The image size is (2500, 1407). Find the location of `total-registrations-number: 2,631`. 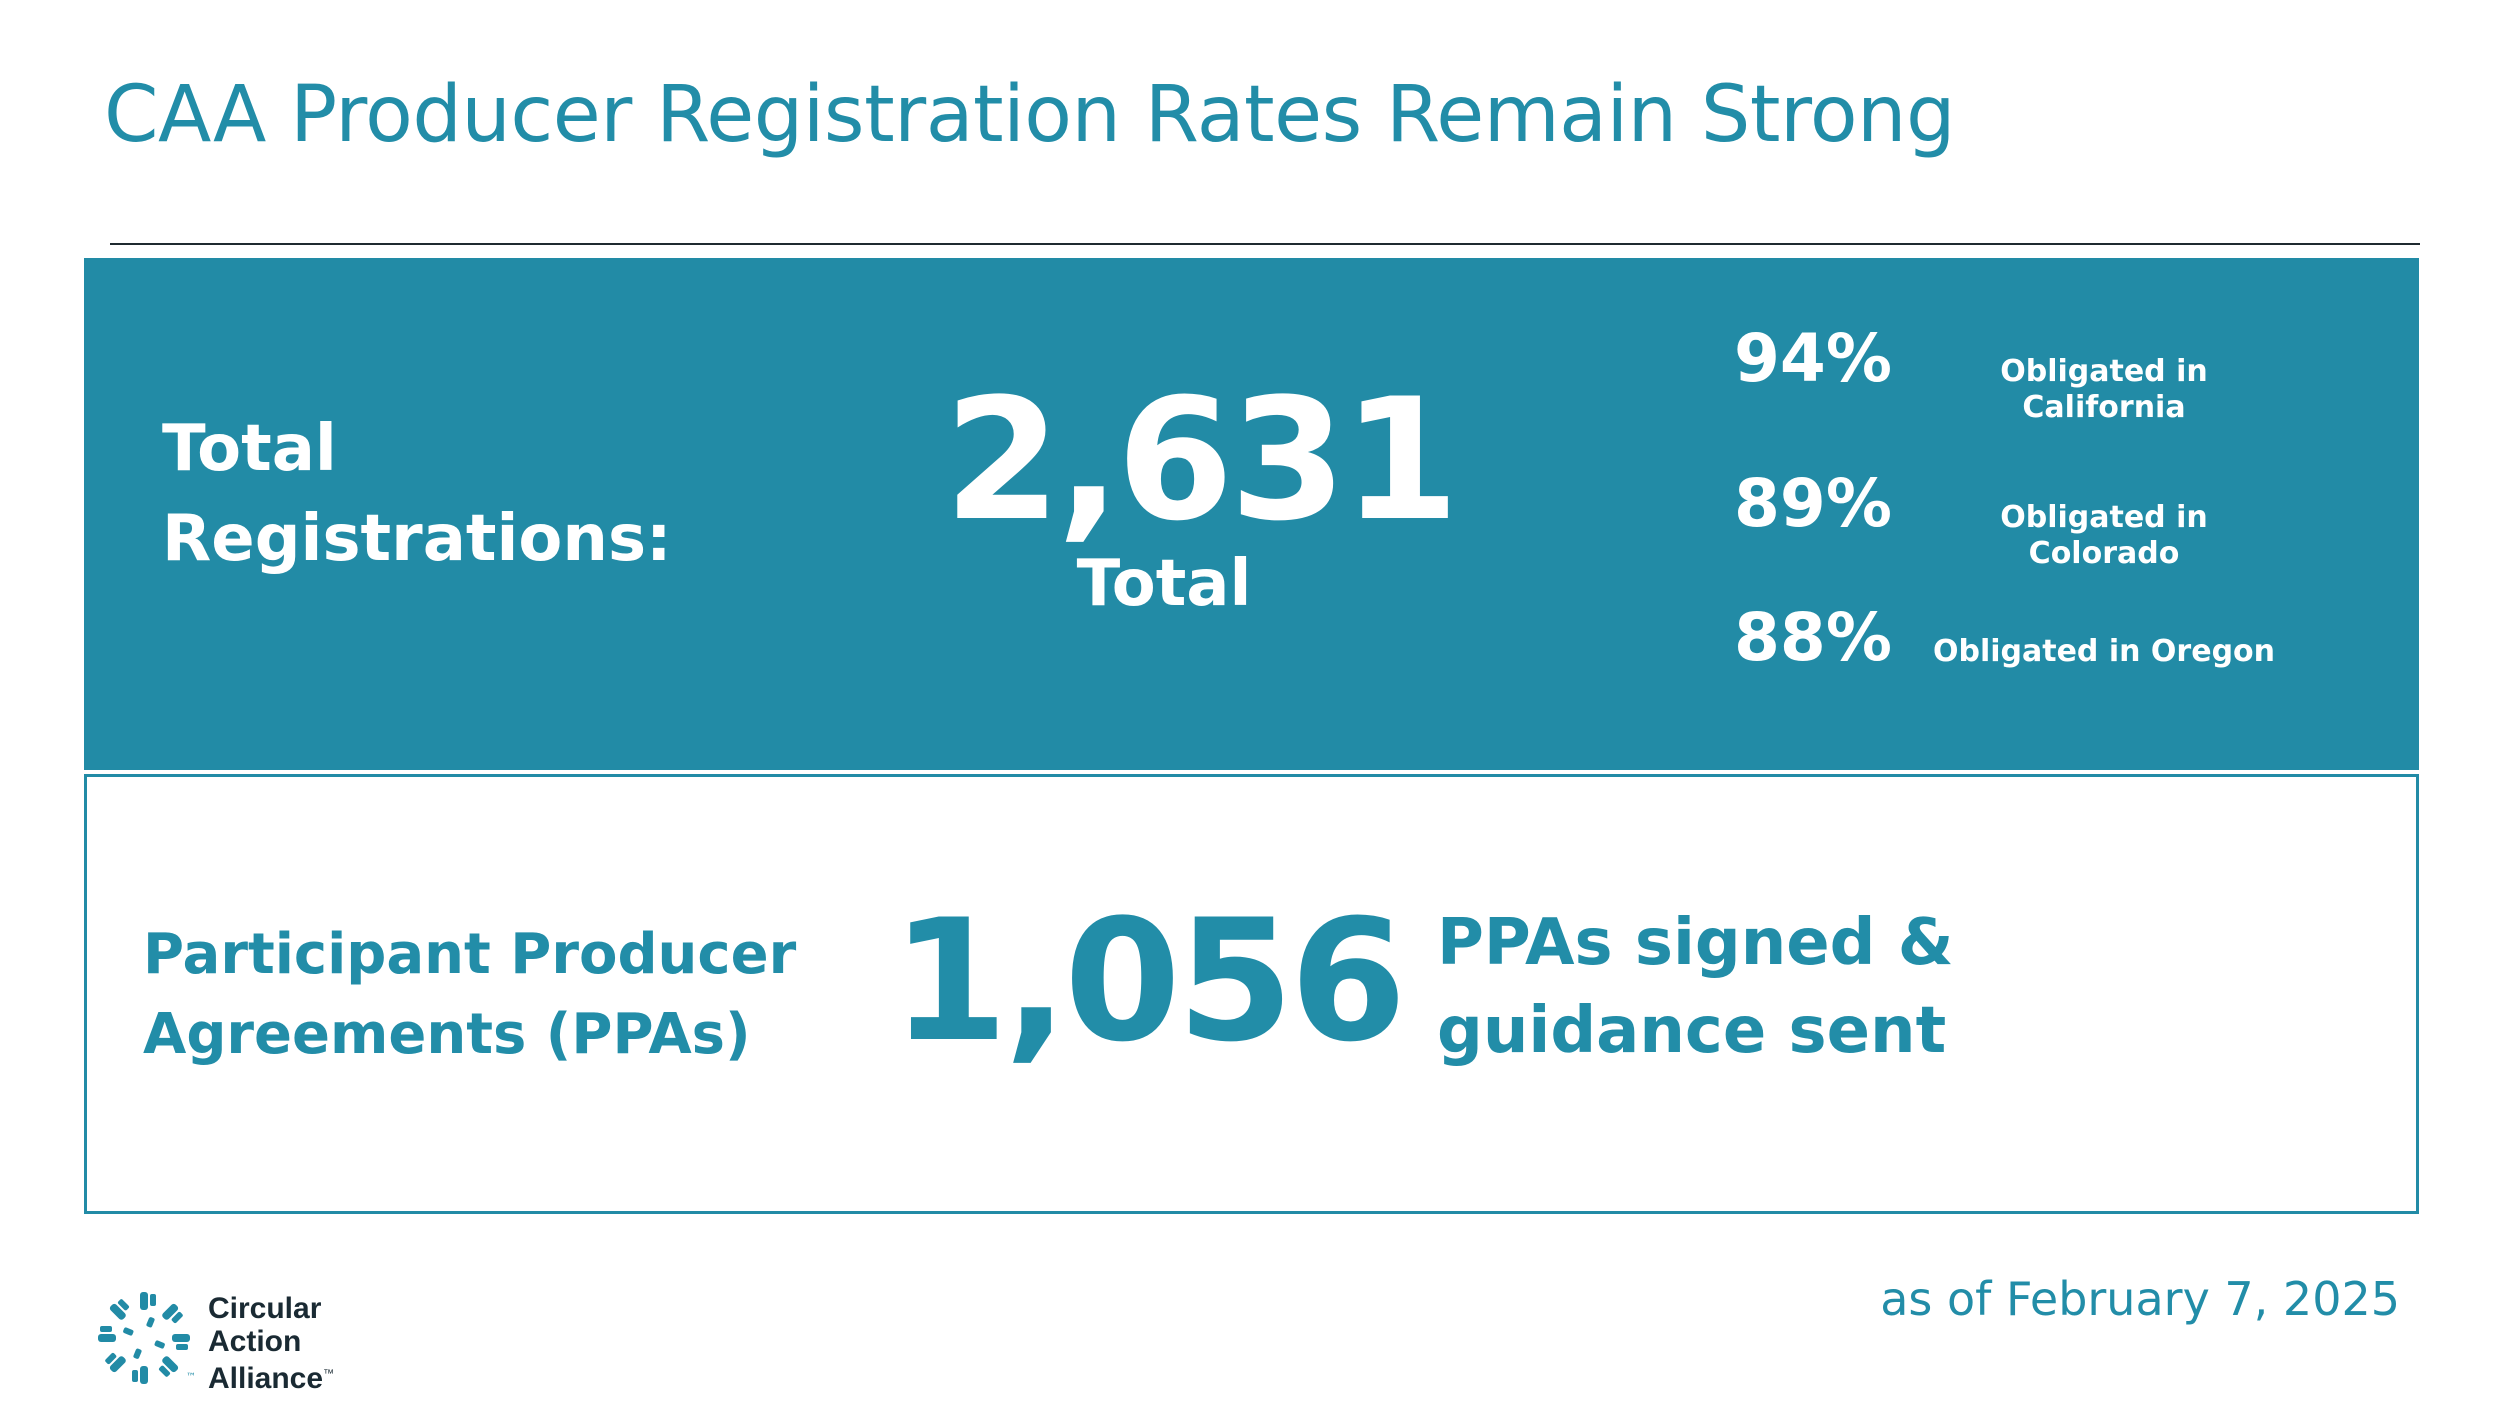

total-registrations-number: 2,631 is located at coordinates (1201, 460).